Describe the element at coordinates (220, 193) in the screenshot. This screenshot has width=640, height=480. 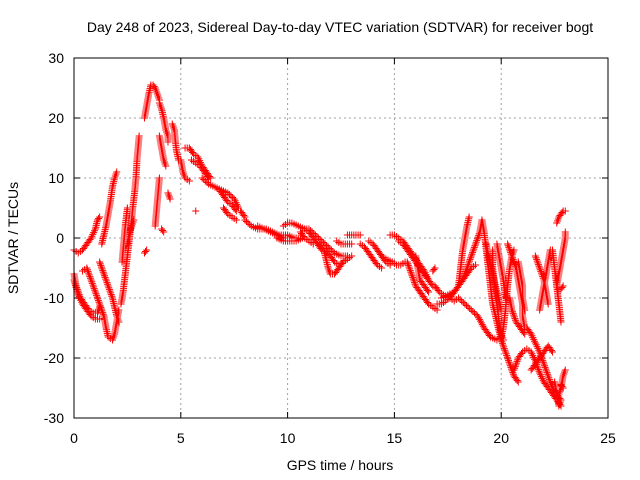
I see `series-s22` at that location.